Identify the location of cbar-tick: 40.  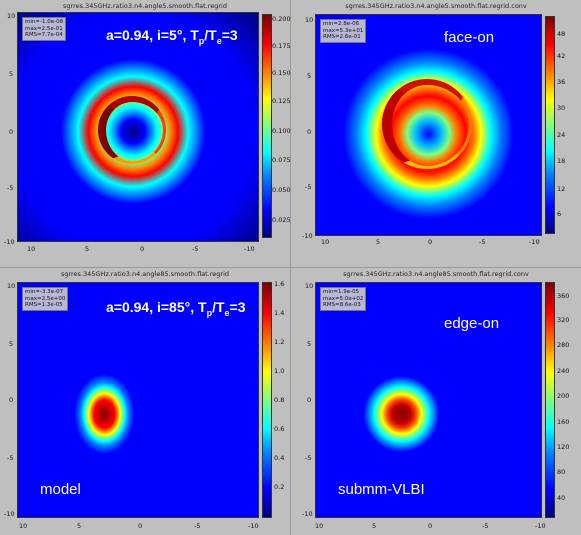
(561, 498).